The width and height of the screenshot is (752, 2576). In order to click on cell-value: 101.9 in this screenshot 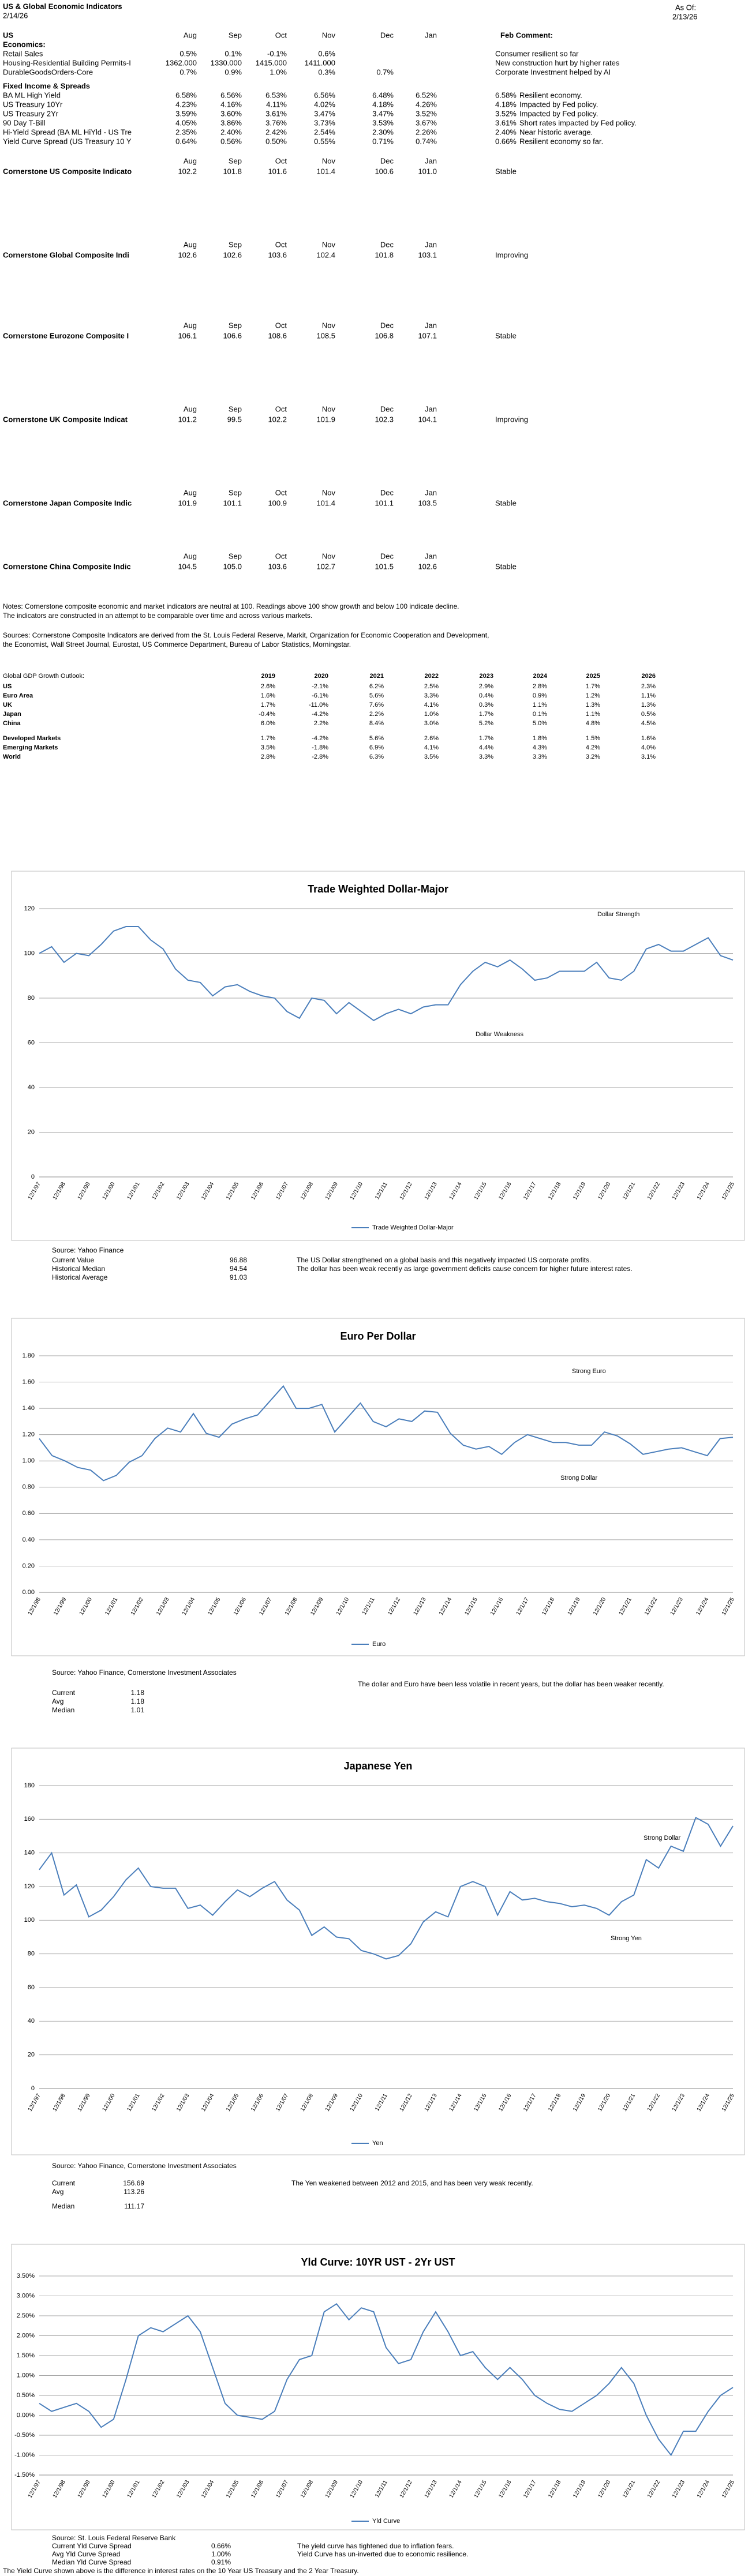, I will do `click(325, 419)`.